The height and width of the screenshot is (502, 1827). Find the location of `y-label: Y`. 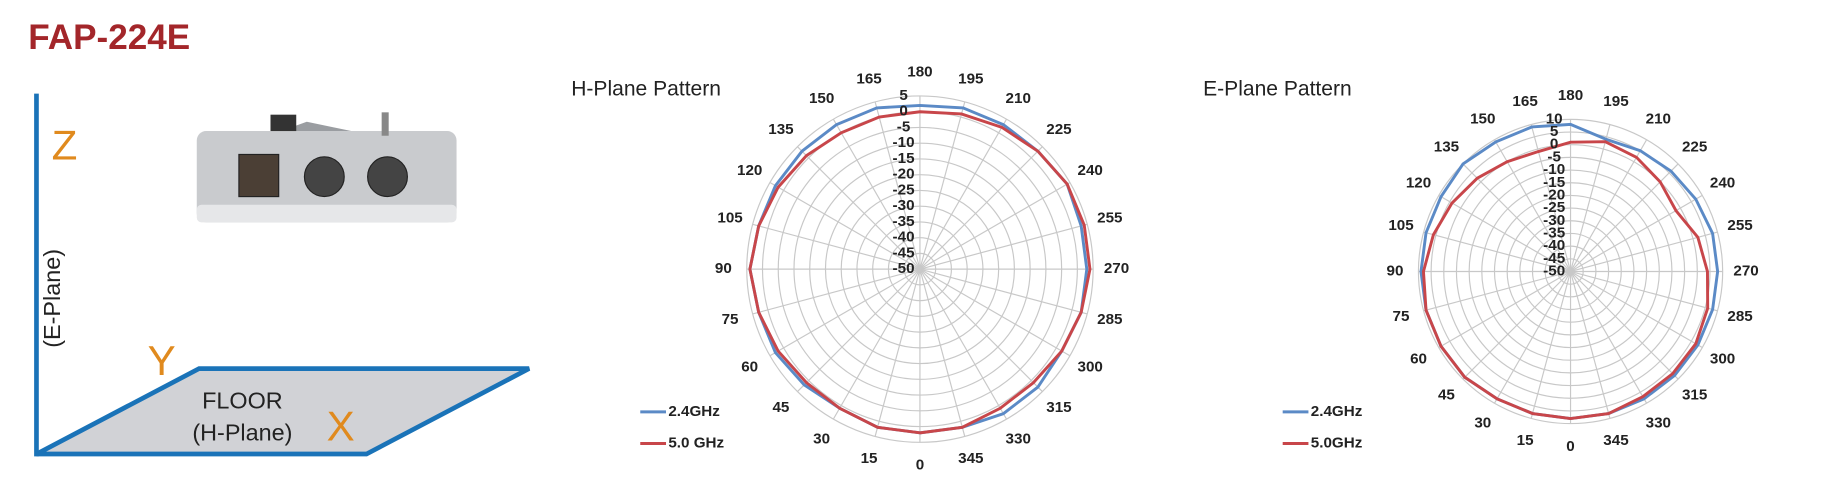

y-label: Y is located at coordinates (162, 360).